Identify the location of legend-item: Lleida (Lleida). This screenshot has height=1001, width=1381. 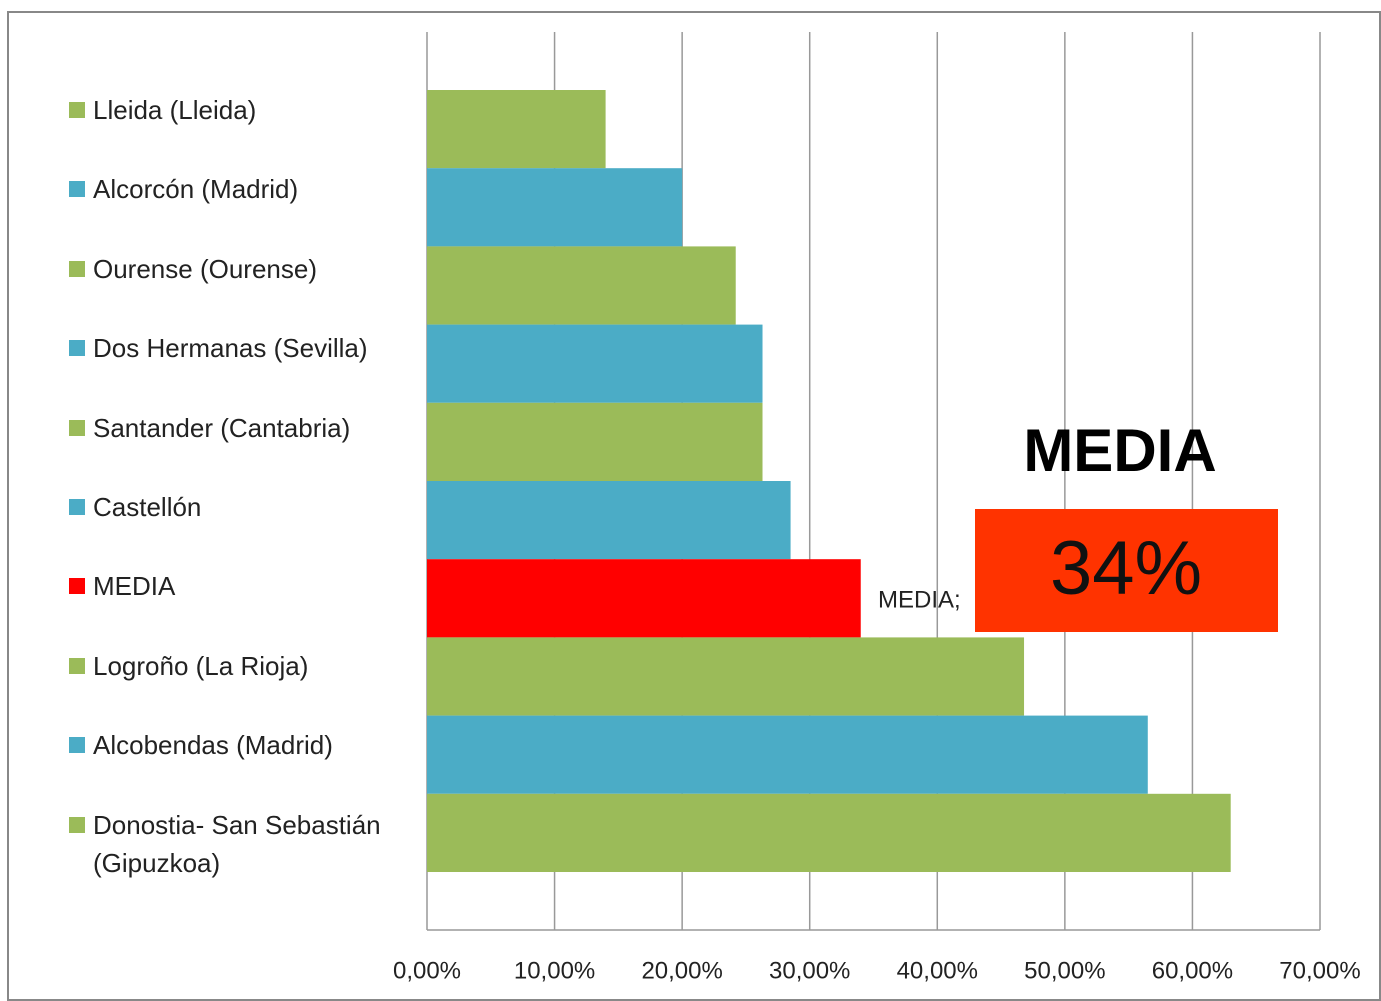
(241, 110).